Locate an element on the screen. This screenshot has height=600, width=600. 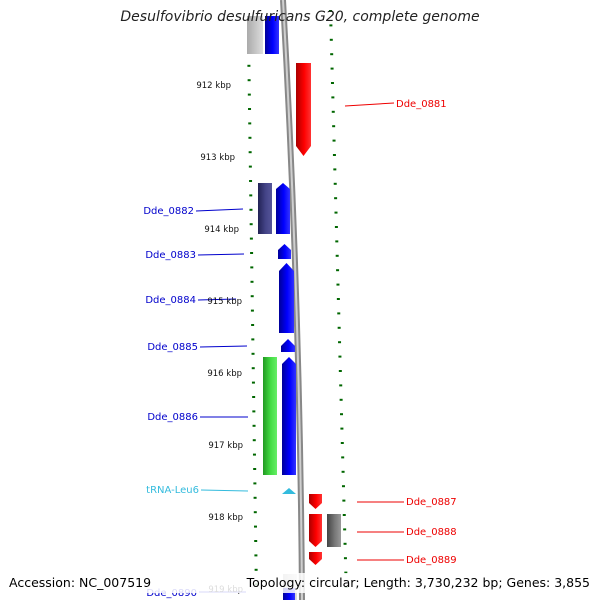
ruler-label-913: 913 kbp is located at coordinates (217, 158).